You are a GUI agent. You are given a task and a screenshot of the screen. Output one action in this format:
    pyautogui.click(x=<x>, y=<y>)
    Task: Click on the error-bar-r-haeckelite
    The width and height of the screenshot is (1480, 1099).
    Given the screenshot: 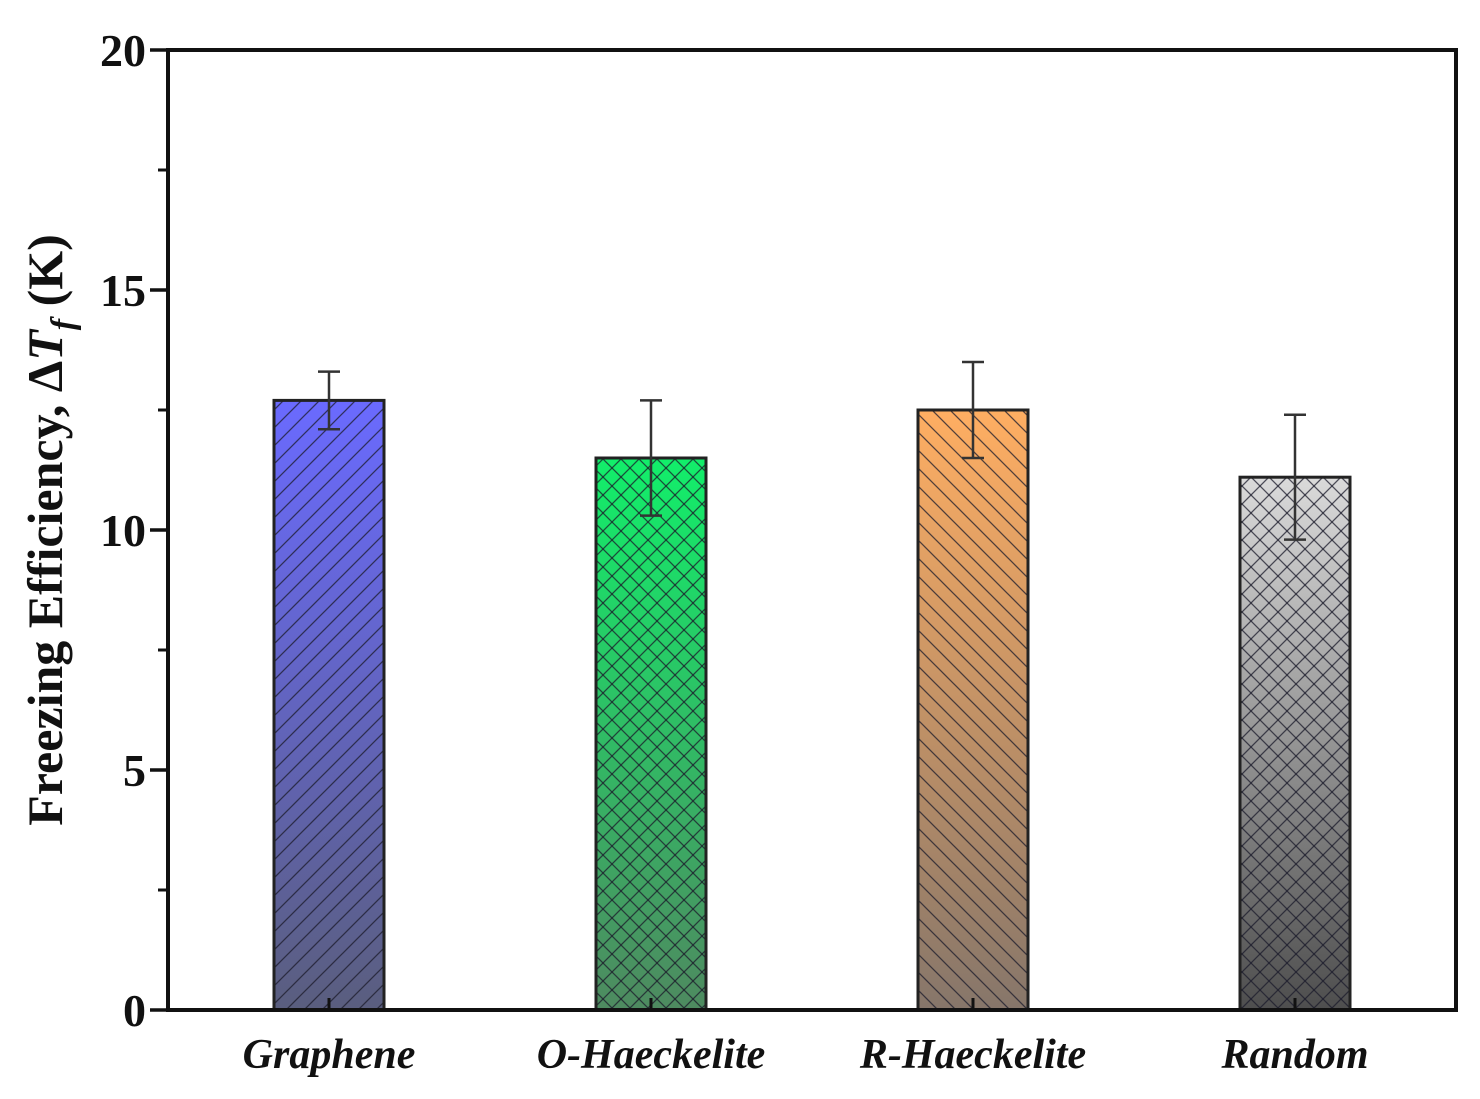 What is the action you would take?
    pyautogui.click(x=973, y=410)
    